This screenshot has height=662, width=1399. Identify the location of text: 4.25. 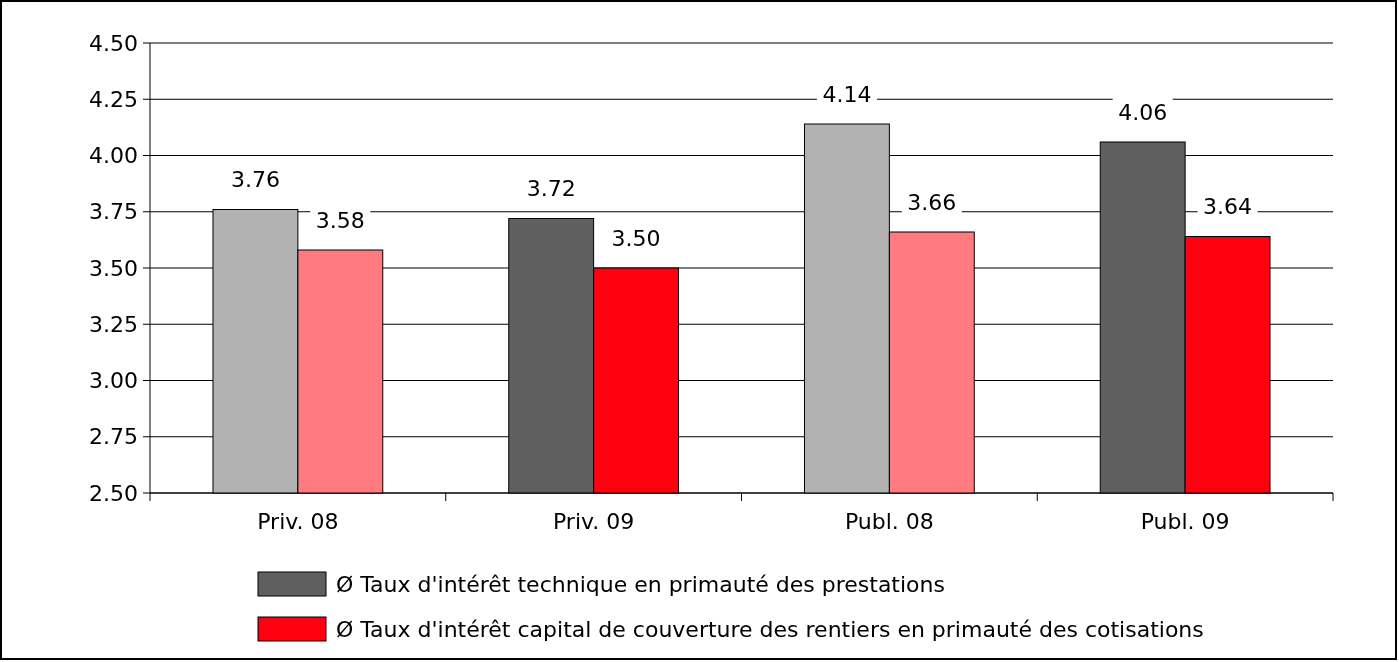
(113, 99).